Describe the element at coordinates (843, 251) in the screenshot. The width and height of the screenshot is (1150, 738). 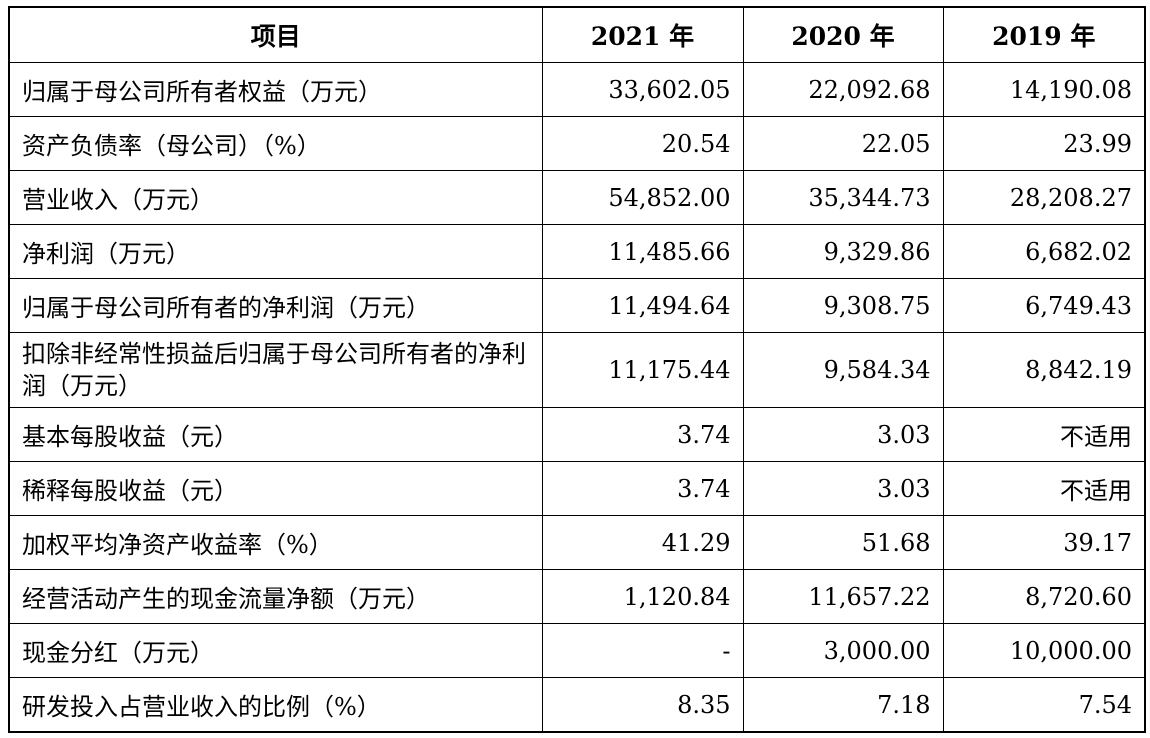
I see `cell-2020: 9,329.86` at that location.